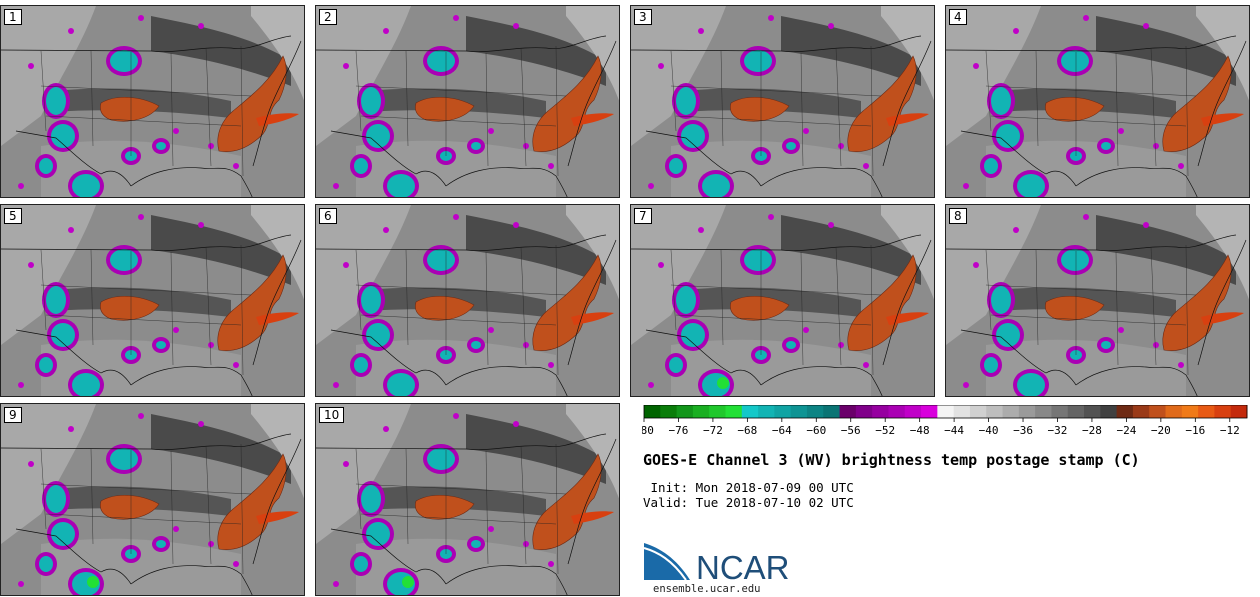 Image resolution: width=1260 pixels, height=597 pixels. I want to click on ncar-swoosh-highlight, so click(665, 564).